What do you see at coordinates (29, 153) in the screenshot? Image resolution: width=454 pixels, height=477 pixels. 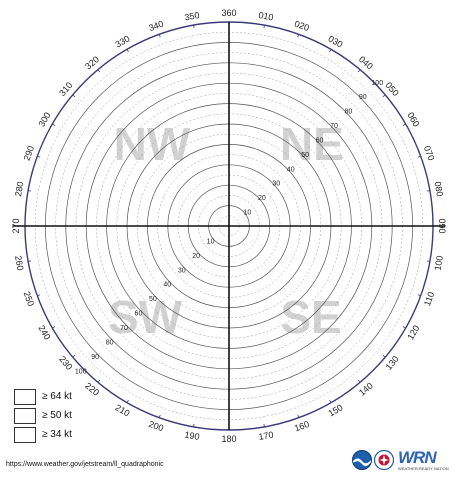 I see `bearing-label: 290` at bounding box center [29, 153].